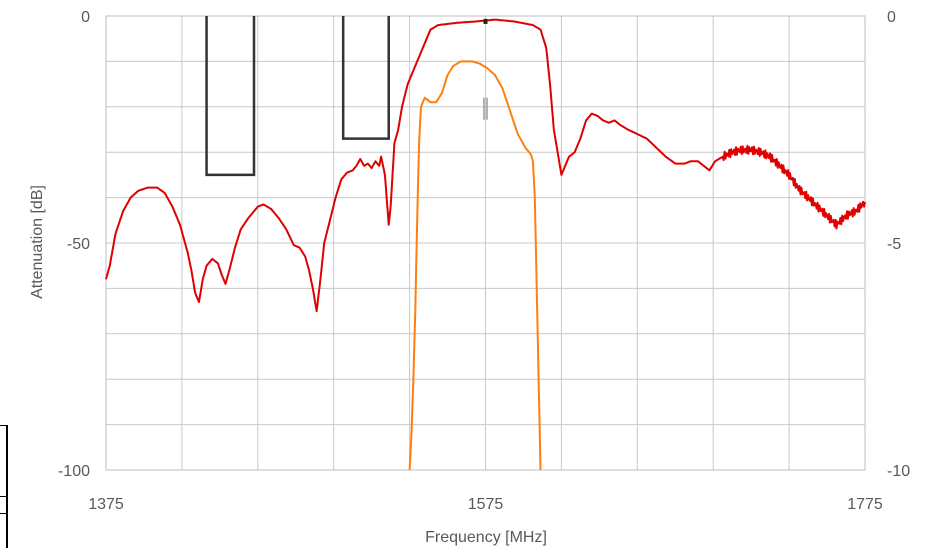  Describe the element at coordinates (297, 96) in the screenshot. I see `spec-masks` at that location.